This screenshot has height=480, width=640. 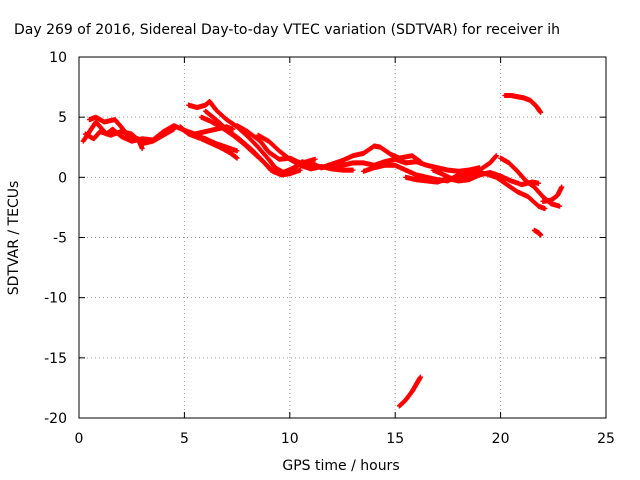 What do you see at coordinates (60, 239) in the screenshot?
I see `y-tick-label: -5` at bounding box center [60, 239].